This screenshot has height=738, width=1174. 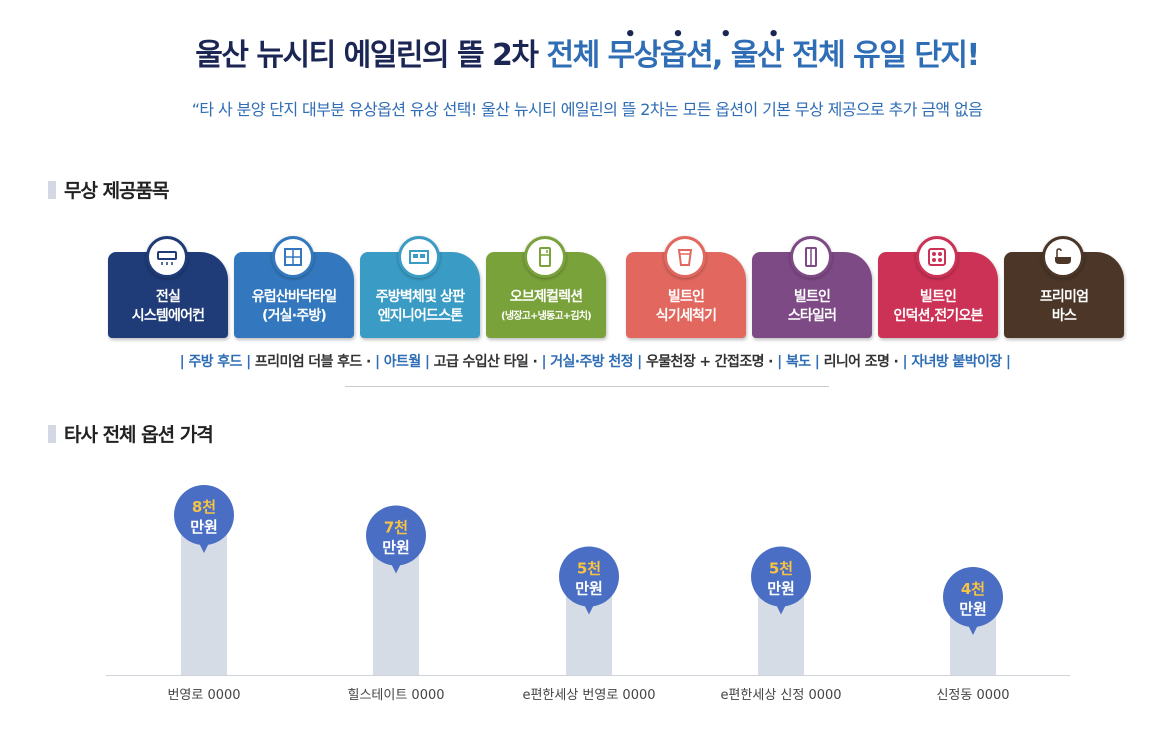 I want to click on section-title-option-price: 타사 전체 옵션 가격, so click(x=131, y=433).